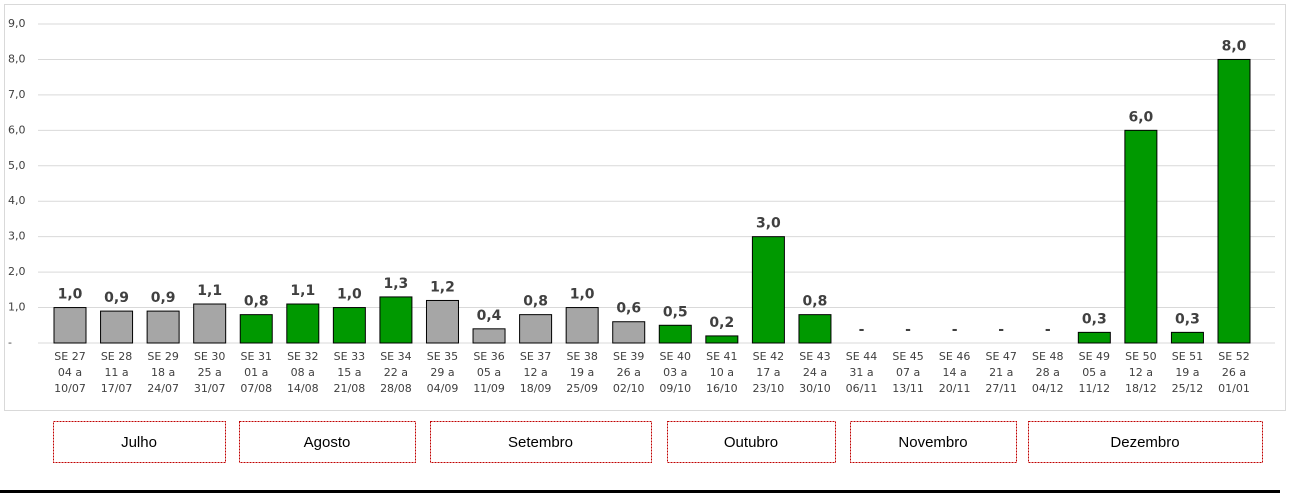 This screenshot has width=1293, height=496. What do you see at coordinates (1001, 372) in the screenshot?
I see `x-tick-label: 21 a` at bounding box center [1001, 372].